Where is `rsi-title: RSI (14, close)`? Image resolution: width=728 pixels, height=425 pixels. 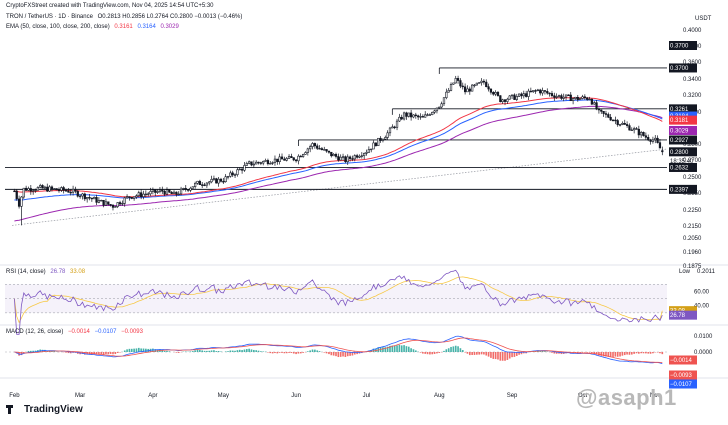
rsi-title: RSI (14, close) is located at coordinates (26, 272).